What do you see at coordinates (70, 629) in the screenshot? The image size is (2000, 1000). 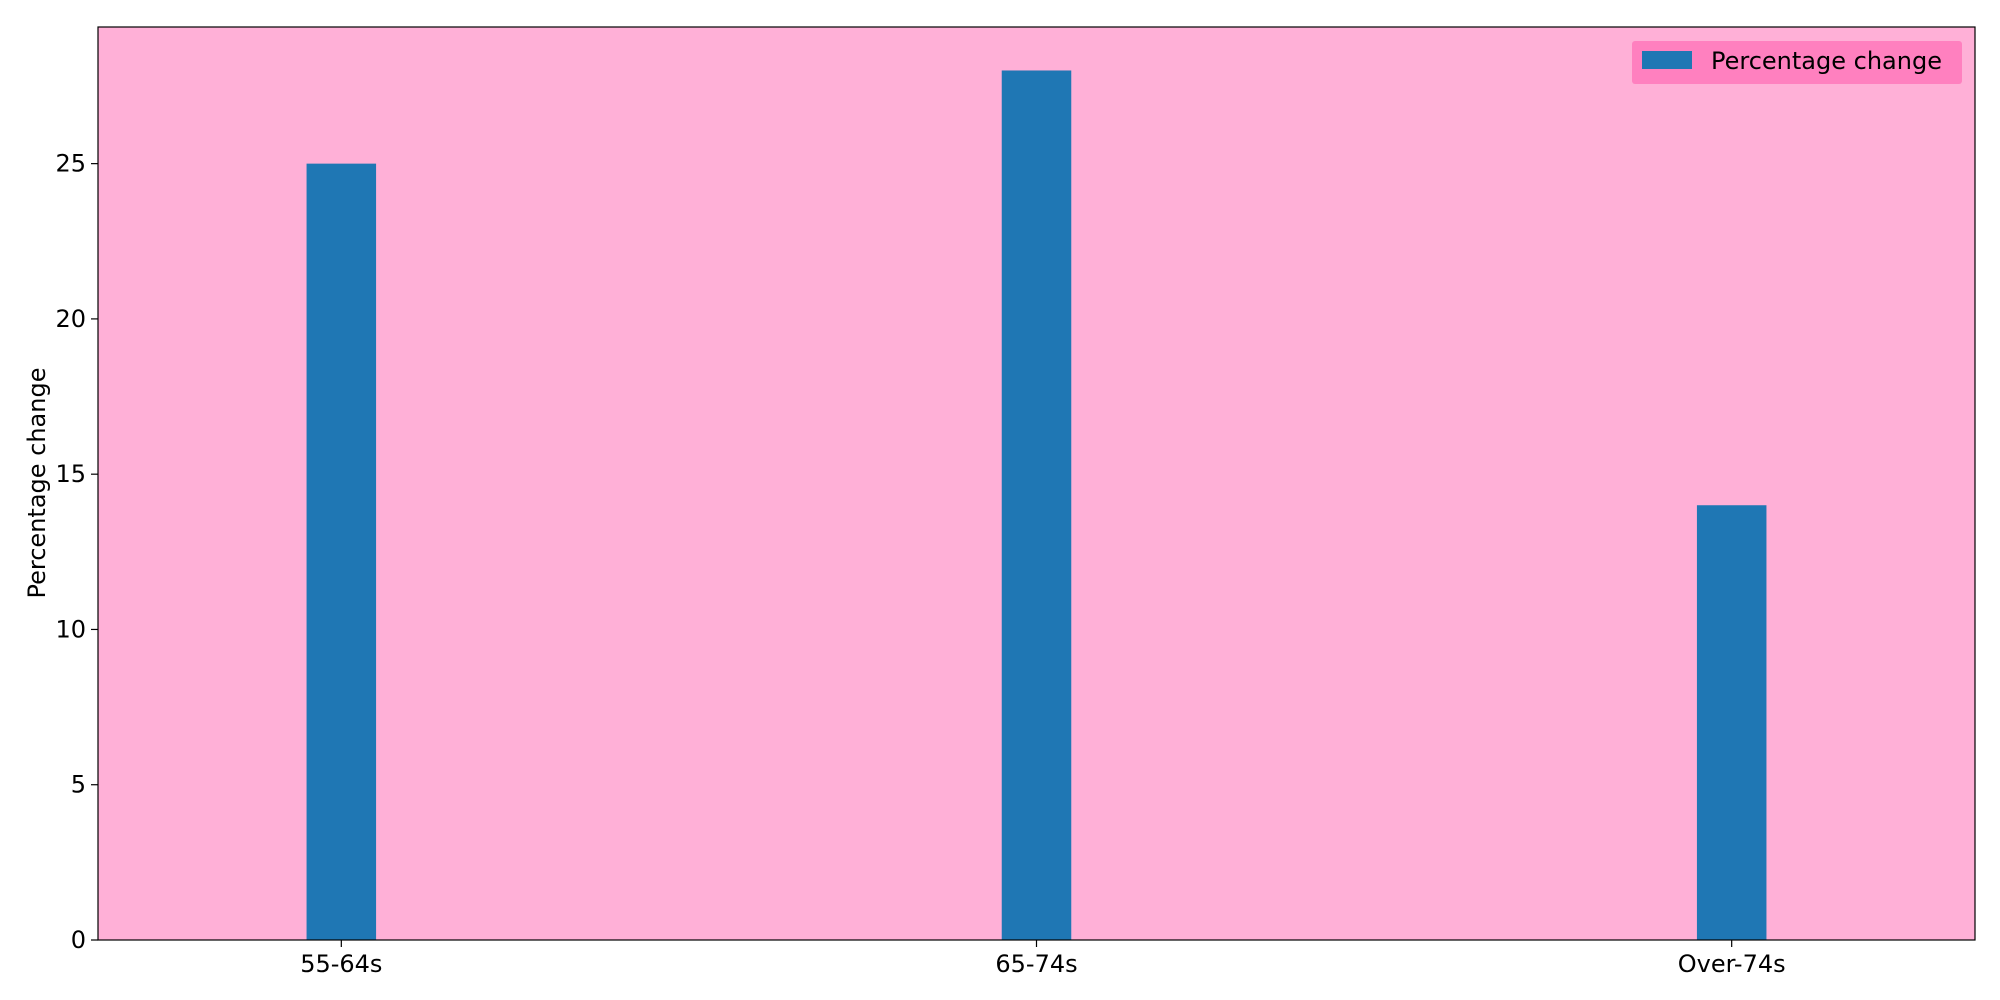 I see `y-tick-label: 10` at bounding box center [70, 629].